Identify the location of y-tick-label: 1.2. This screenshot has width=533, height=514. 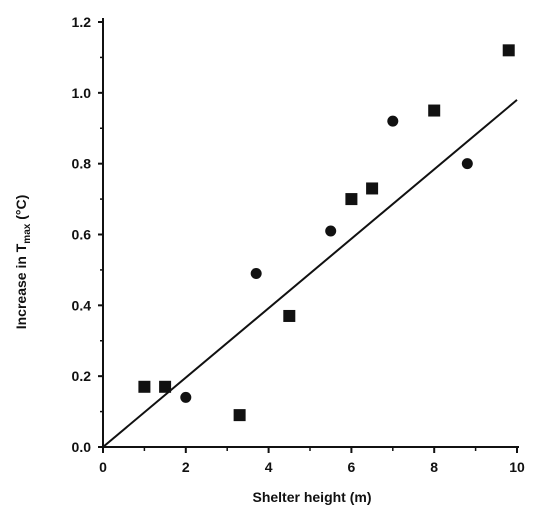
(82, 22).